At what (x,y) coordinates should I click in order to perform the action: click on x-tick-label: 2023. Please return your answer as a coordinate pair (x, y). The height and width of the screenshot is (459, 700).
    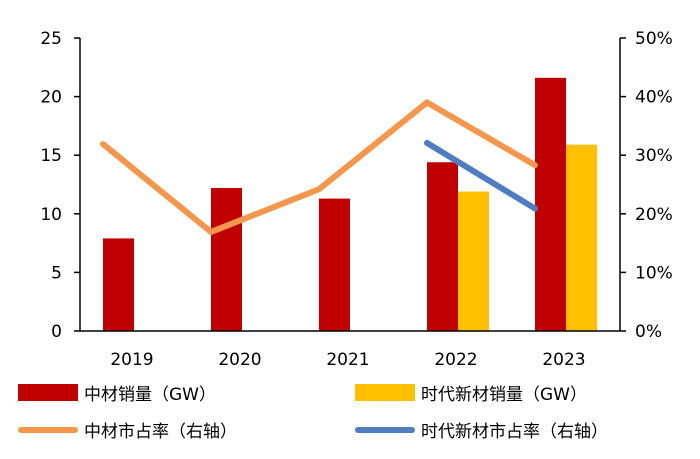
    Looking at the image, I should click on (563, 360).